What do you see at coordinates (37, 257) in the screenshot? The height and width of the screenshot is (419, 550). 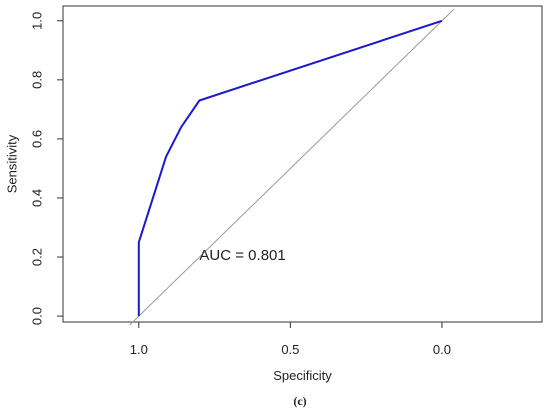 I see `y-tick-label: 0.2` at bounding box center [37, 257].